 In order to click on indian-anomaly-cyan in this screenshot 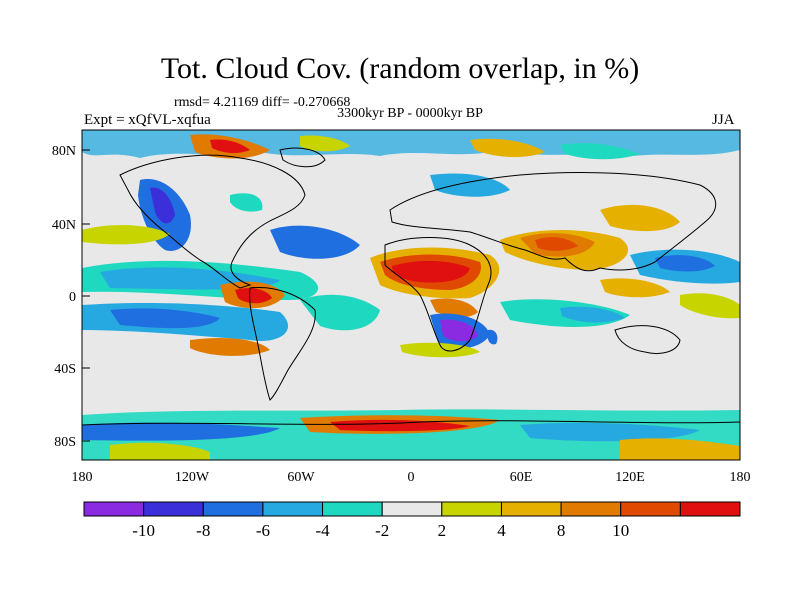, I will do `click(592, 314)`.